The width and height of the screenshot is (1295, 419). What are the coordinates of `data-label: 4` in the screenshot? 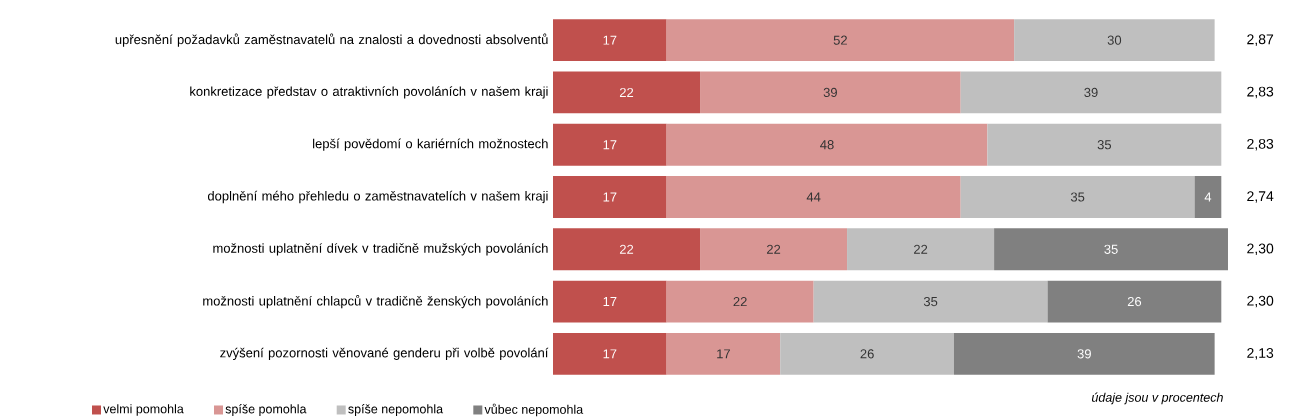 It's located at (1208, 197).